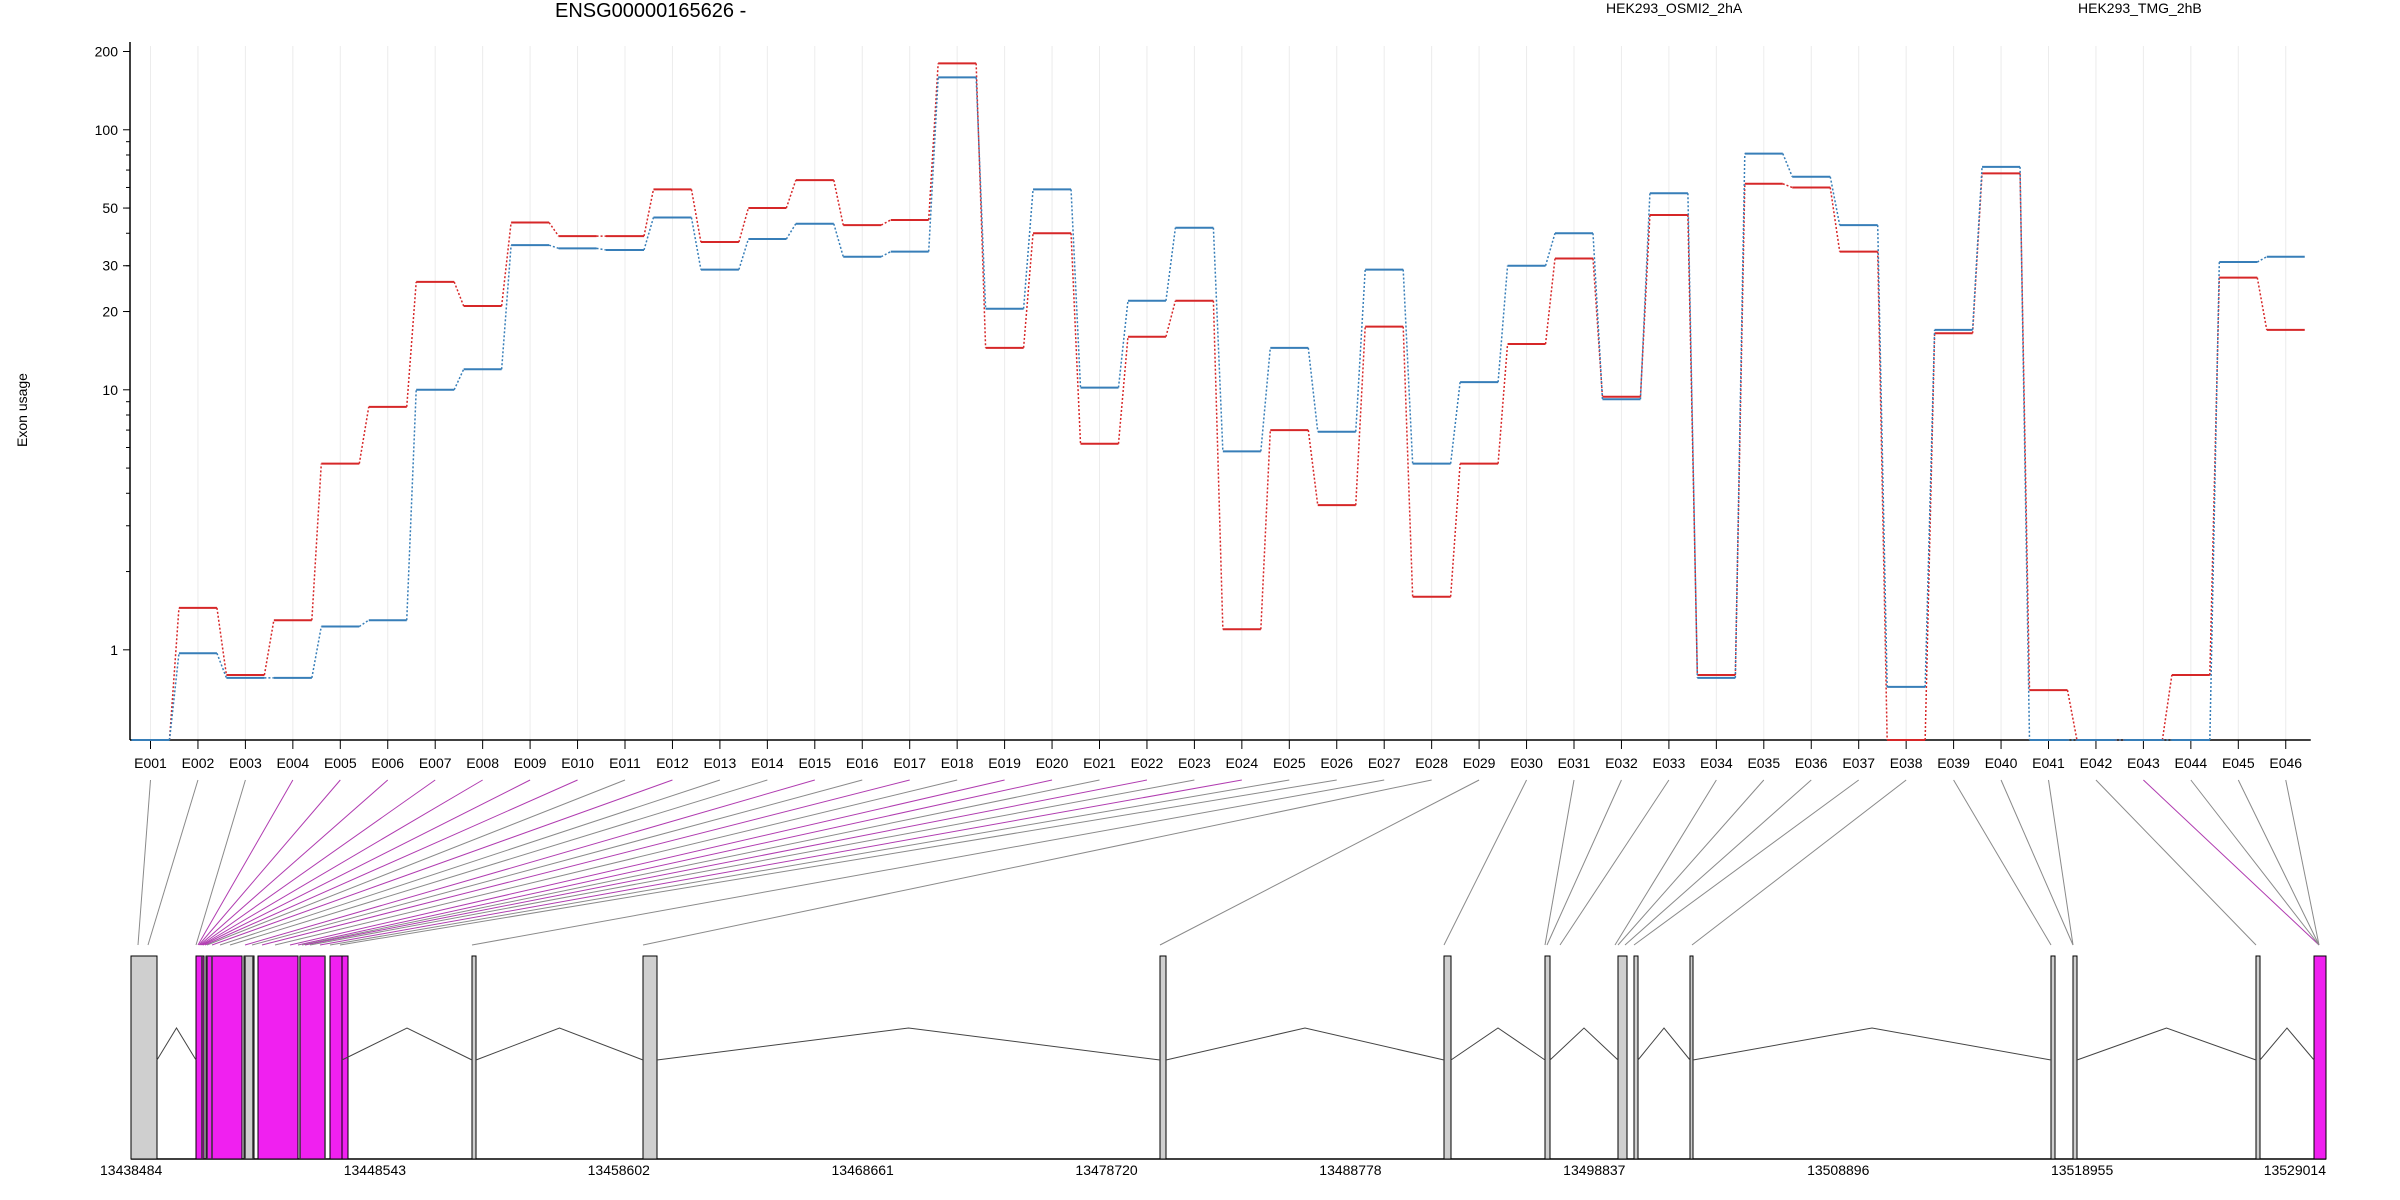 This screenshot has width=2400, height=1200. Describe the element at coordinates (1621, 763) in the screenshot. I see `x-tick-label: E032` at that location.